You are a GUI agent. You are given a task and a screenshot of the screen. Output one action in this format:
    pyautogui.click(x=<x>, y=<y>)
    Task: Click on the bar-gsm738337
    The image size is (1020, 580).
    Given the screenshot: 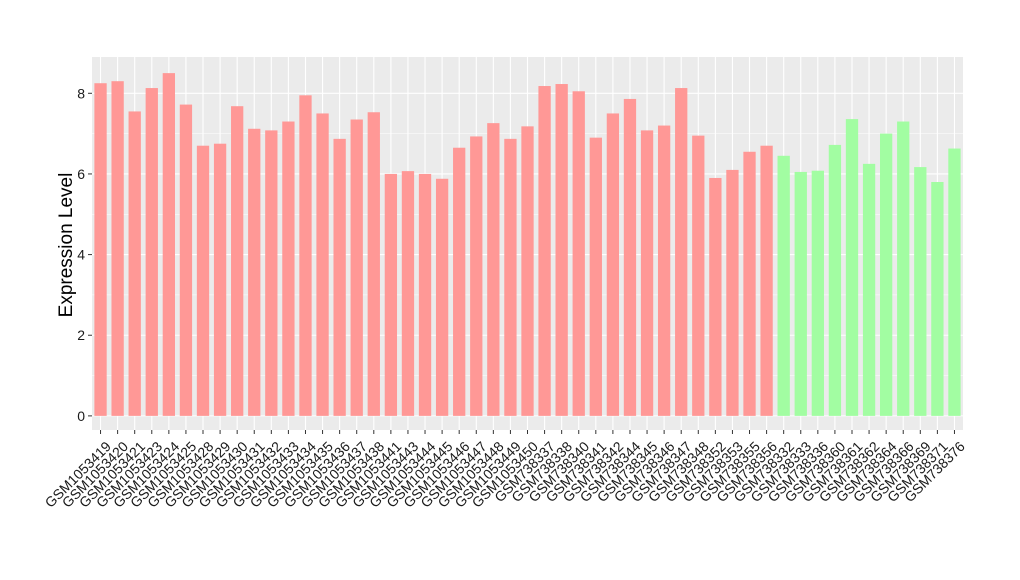 What is the action you would take?
    pyautogui.click(x=544, y=251)
    